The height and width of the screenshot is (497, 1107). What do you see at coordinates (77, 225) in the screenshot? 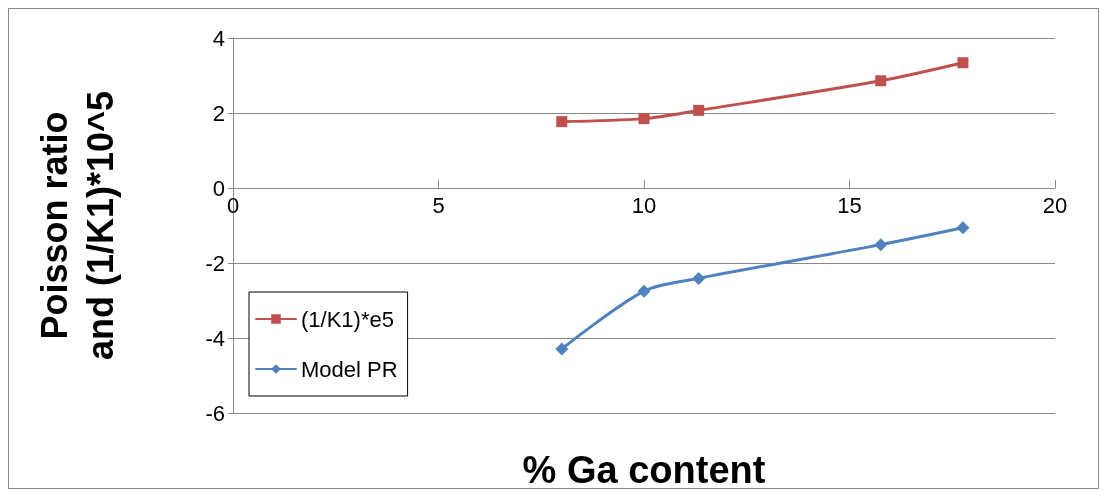
I see `y-axis-title: Poisson ratio and (1/K1)*10^5` at bounding box center [77, 225].